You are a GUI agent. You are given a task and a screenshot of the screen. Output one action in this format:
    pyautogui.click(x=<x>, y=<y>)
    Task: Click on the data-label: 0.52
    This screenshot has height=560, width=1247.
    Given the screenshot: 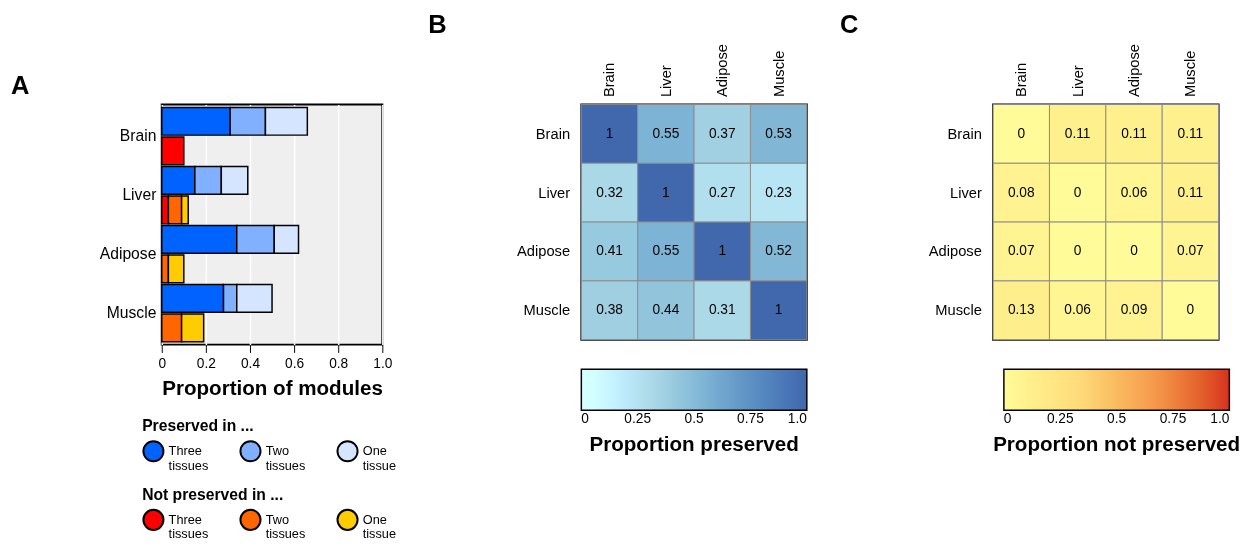 What is the action you would take?
    pyautogui.click(x=778, y=251)
    